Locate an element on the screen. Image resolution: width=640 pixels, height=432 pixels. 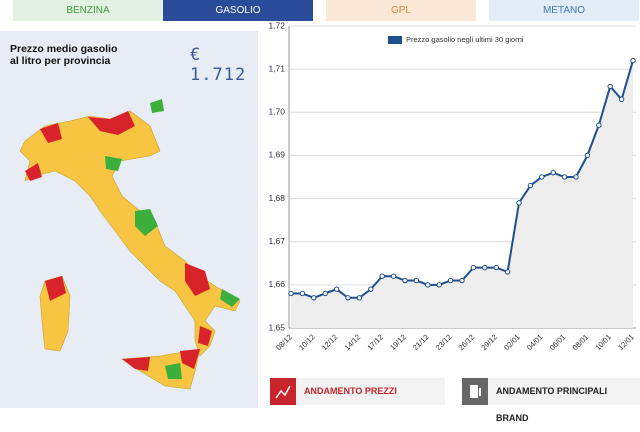
y-tick-label: 1,72 is located at coordinates (276, 26).